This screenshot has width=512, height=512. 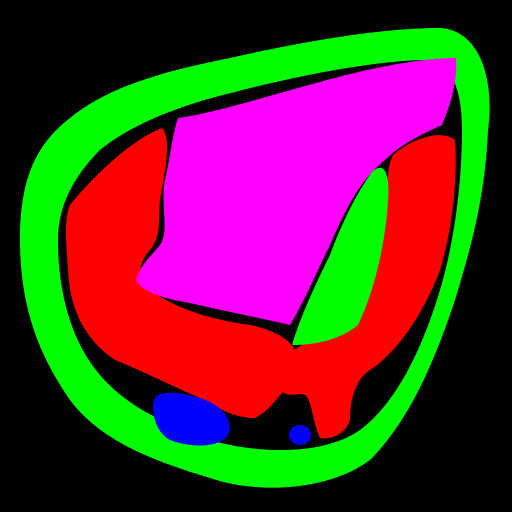 What do you see at coordinates (340, 256) in the screenshot?
I see `inner-green-region` at bounding box center [340, 256].